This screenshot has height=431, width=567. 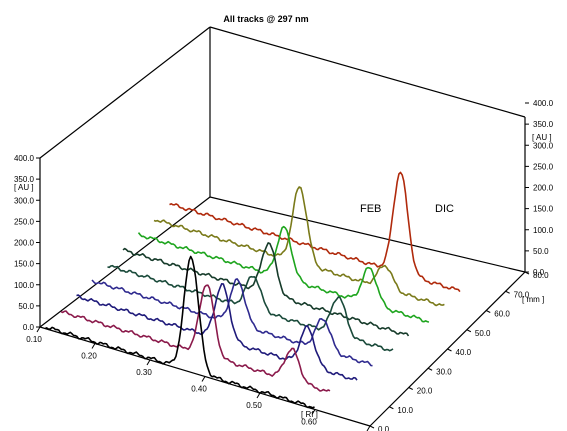 I want to click on z-tick-label-left: 350.0, so click(x=24, y=179).